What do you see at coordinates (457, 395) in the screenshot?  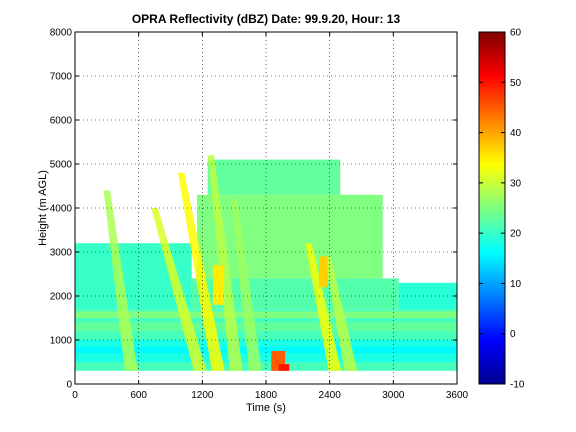 I see `x-tick-label: 3600` at bounding box center [457, 395].